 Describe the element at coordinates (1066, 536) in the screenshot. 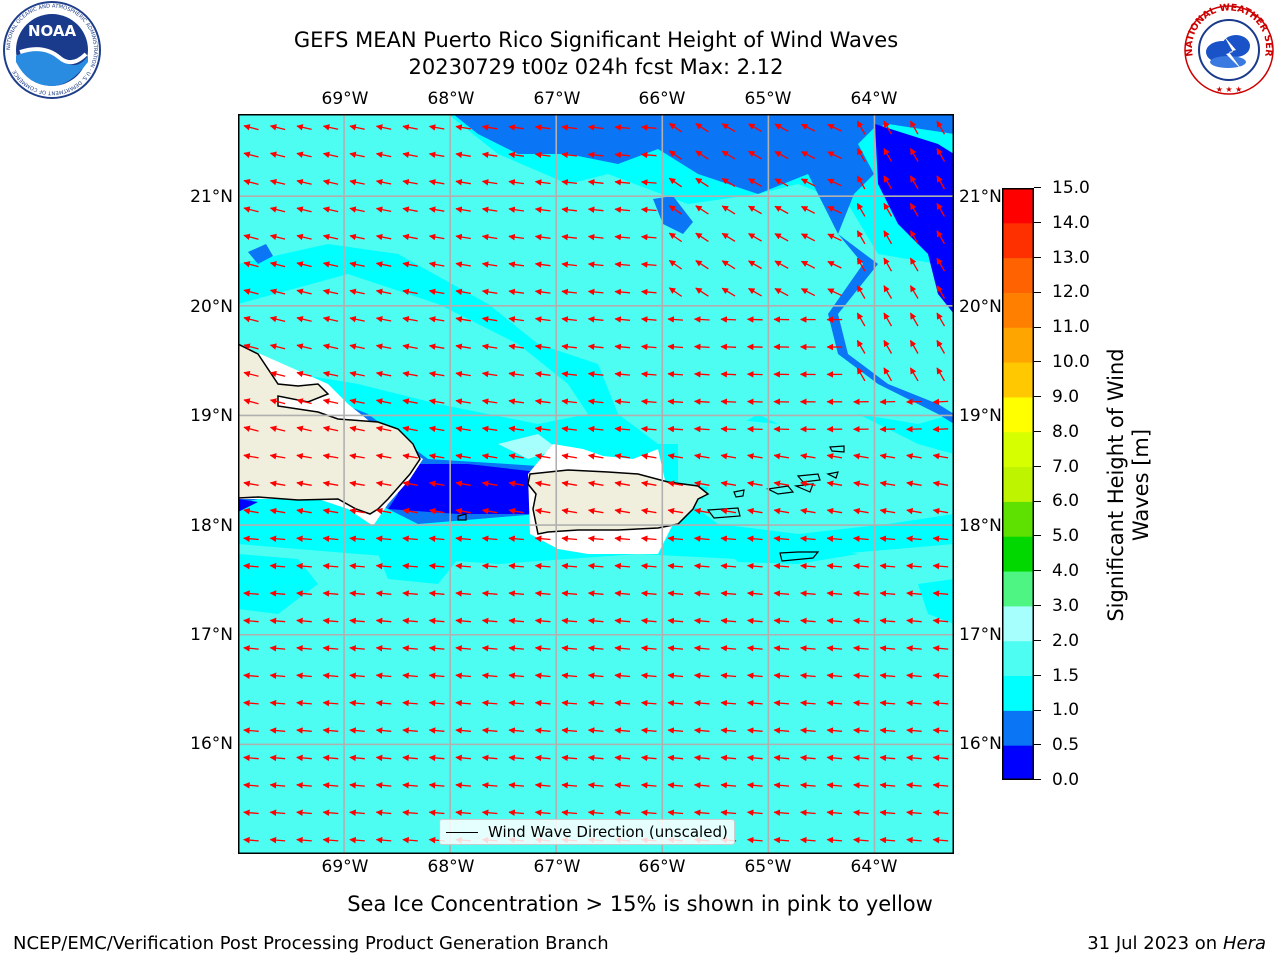

I see `colorbar-tick-label: 5.0` at that location.